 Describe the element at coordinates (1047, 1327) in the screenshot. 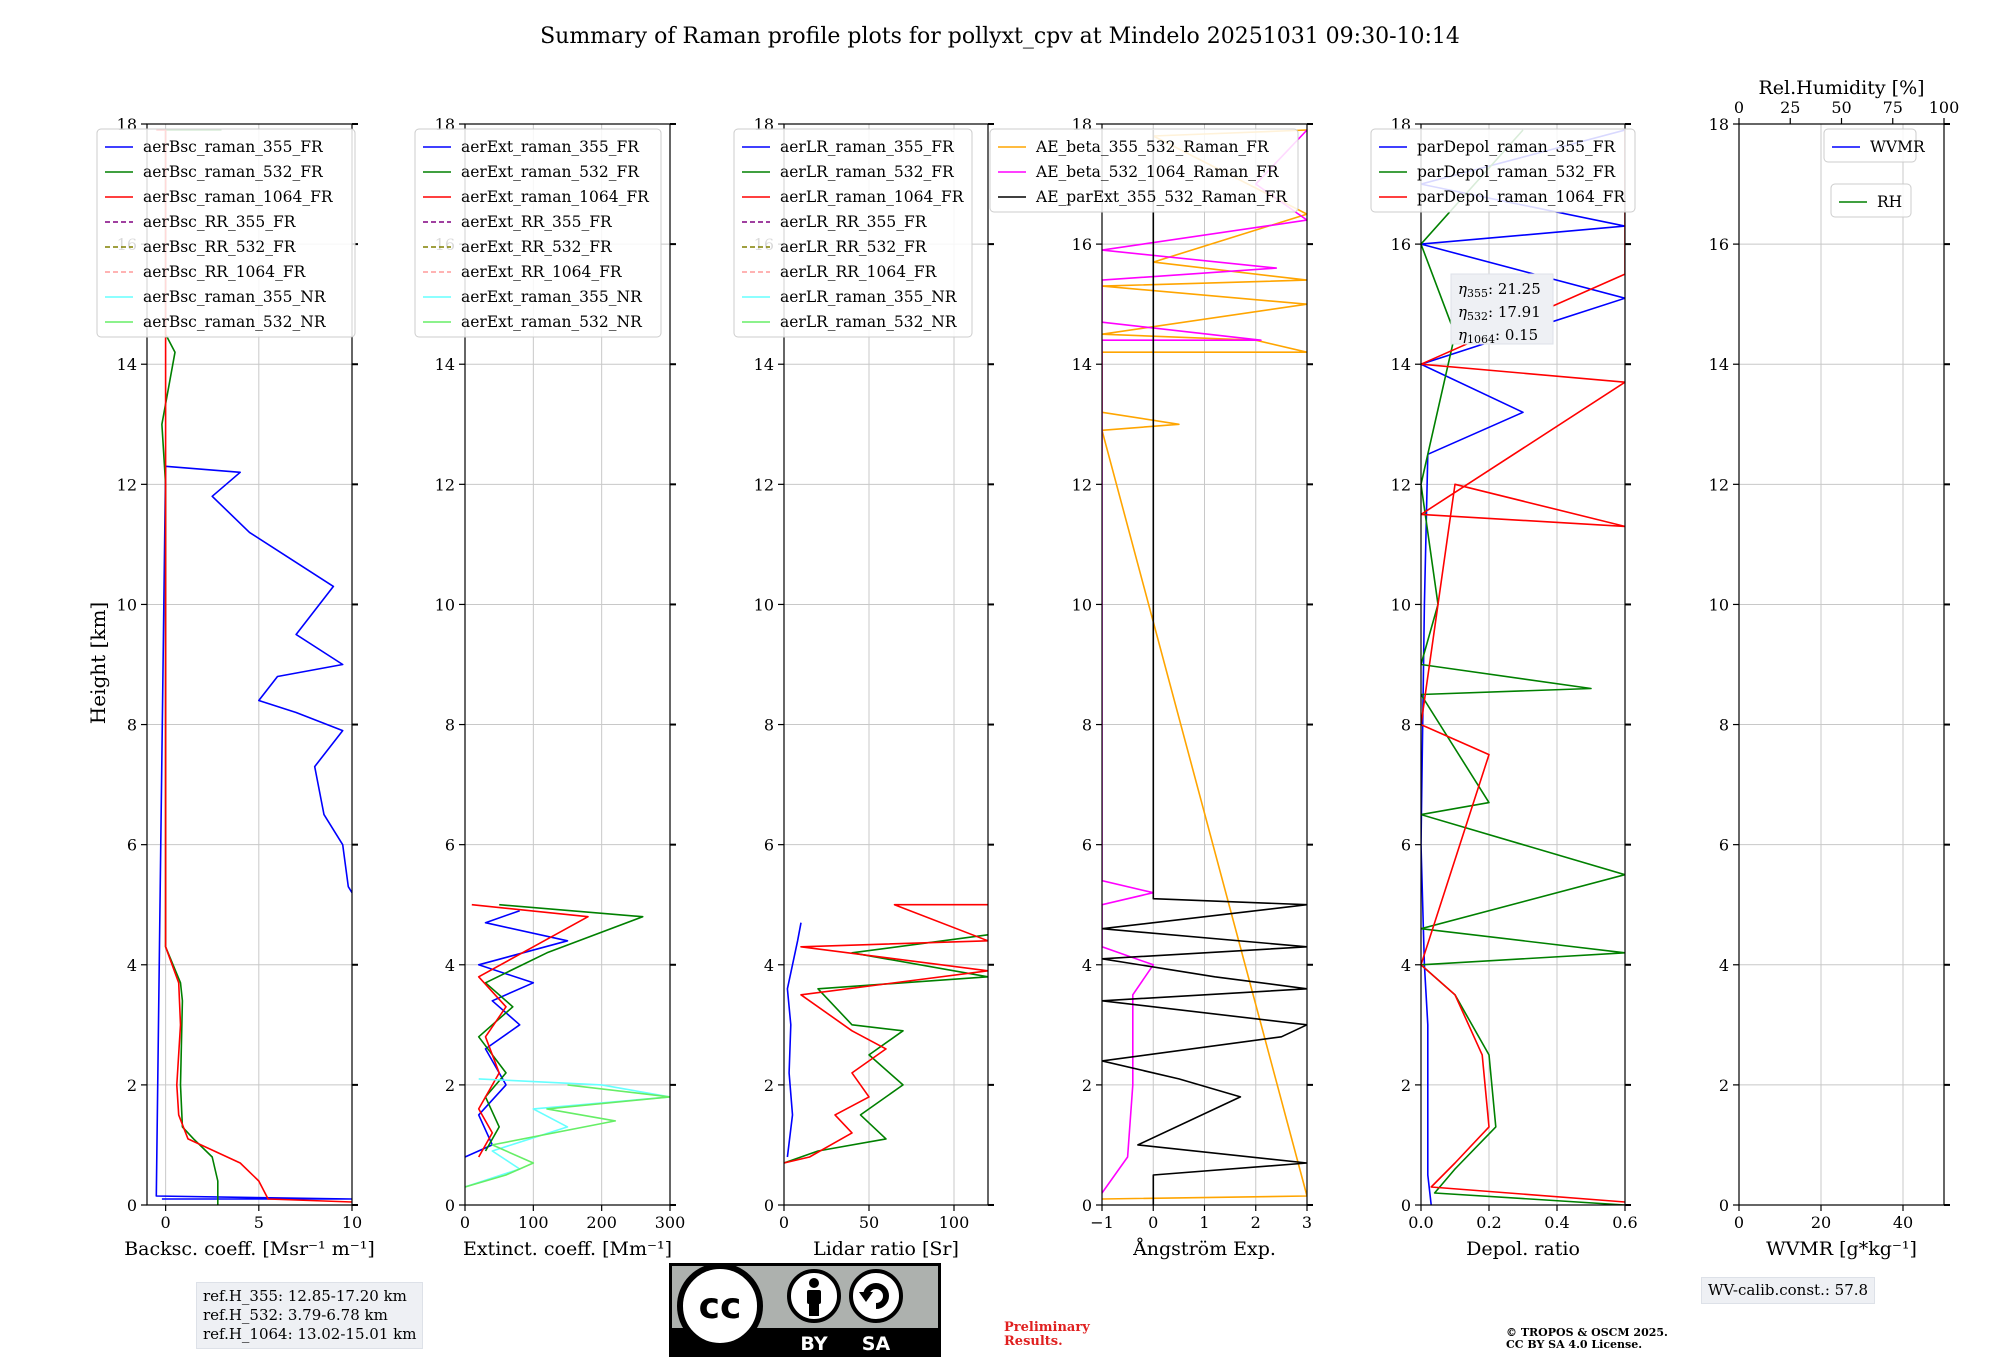

I see `preliminary-line-1: Preliminary` at that location.